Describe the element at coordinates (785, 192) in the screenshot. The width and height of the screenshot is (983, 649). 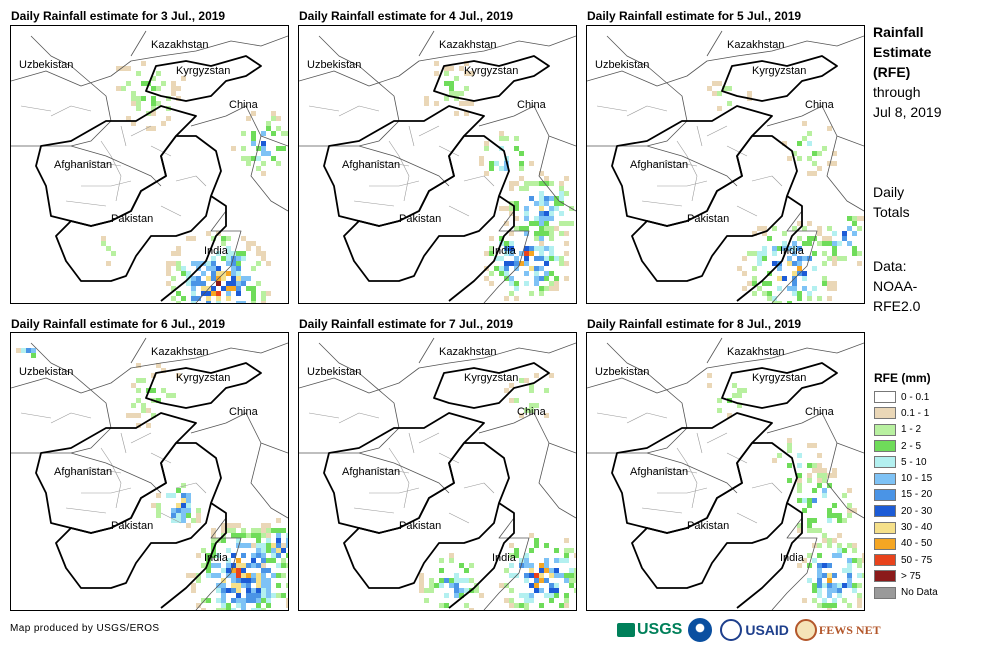
I see `rainfall-layer` at that location.